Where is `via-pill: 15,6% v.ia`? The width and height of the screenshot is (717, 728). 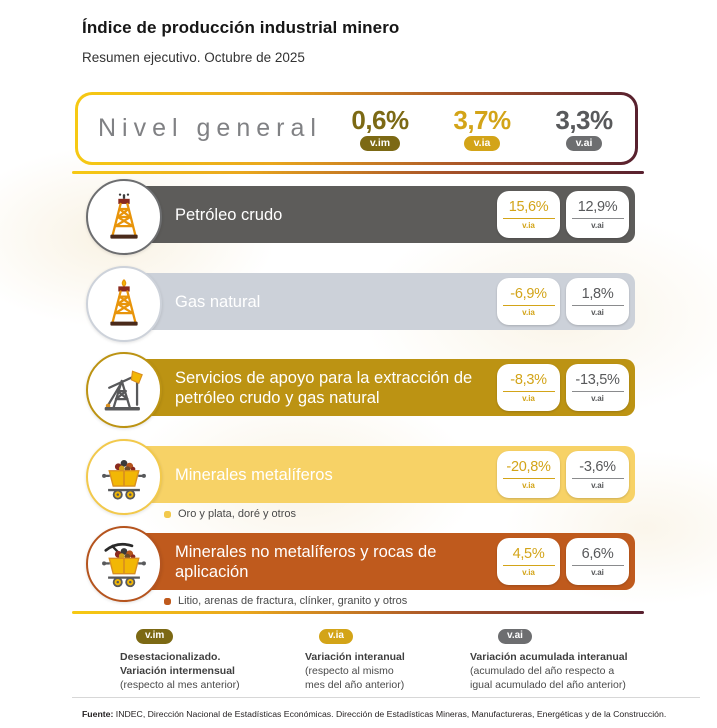 via-pill: 15,6% v.ia is located at coordinates (528, 214).